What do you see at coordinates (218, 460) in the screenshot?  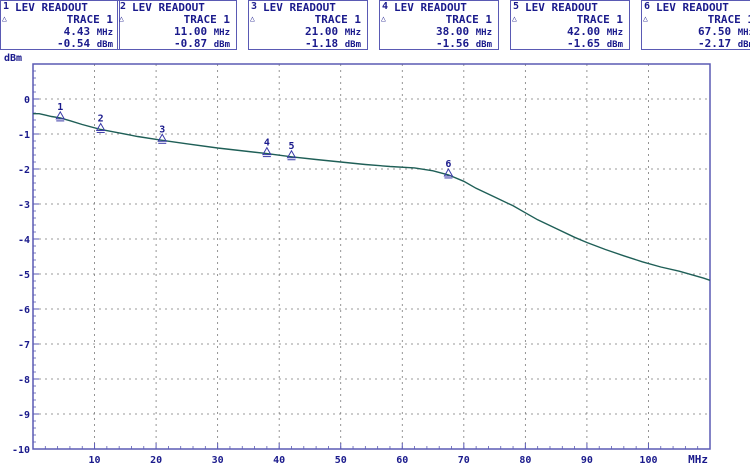 I see `x-tick-label: 30` at bounding box center [218, 460].